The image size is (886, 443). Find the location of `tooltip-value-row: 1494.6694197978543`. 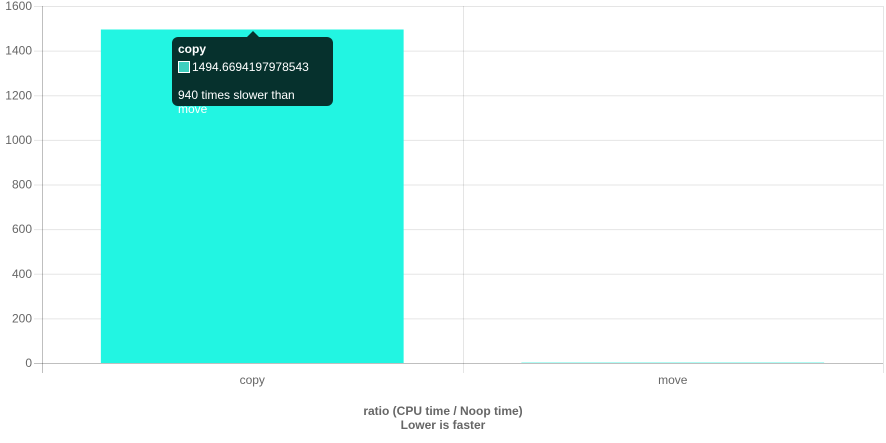

tooltip-value-row: 1494.6694197978543 is located at coordinates (252, 67).